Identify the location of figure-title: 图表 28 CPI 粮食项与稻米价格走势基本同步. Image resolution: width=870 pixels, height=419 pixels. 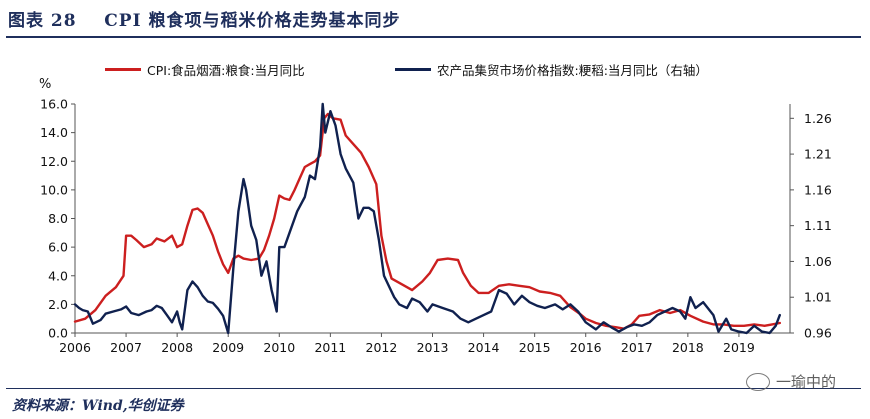
(204, 18).